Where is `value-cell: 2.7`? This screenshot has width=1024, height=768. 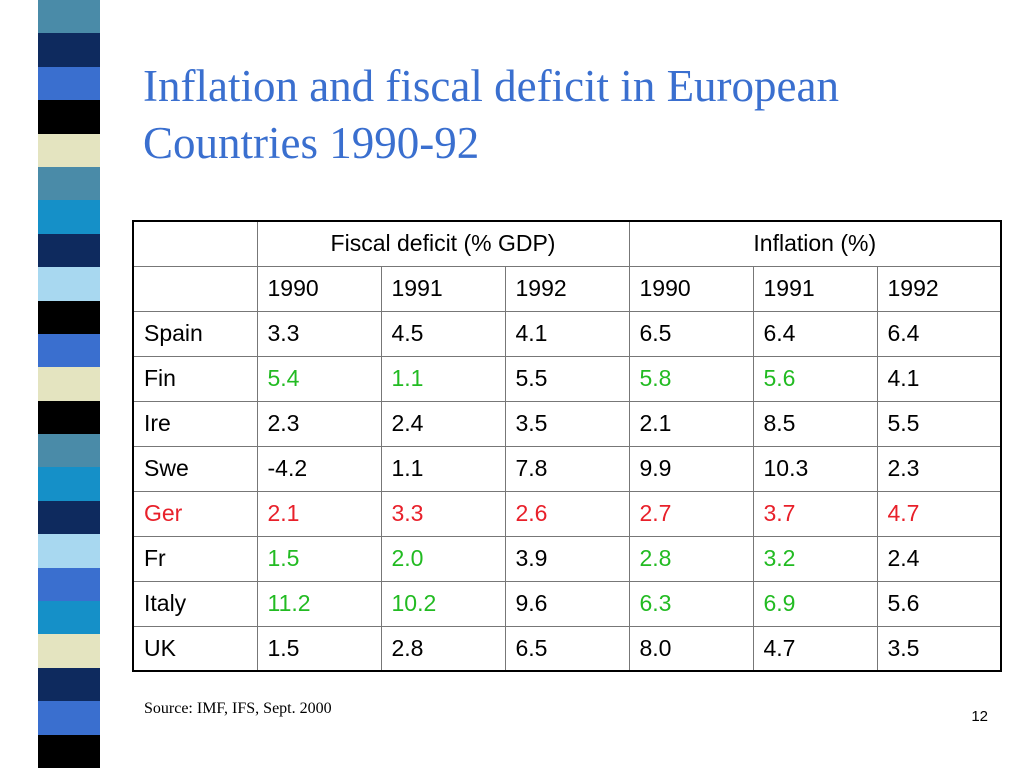 value-cell: 2.7 is located at coordinates (691, 513).